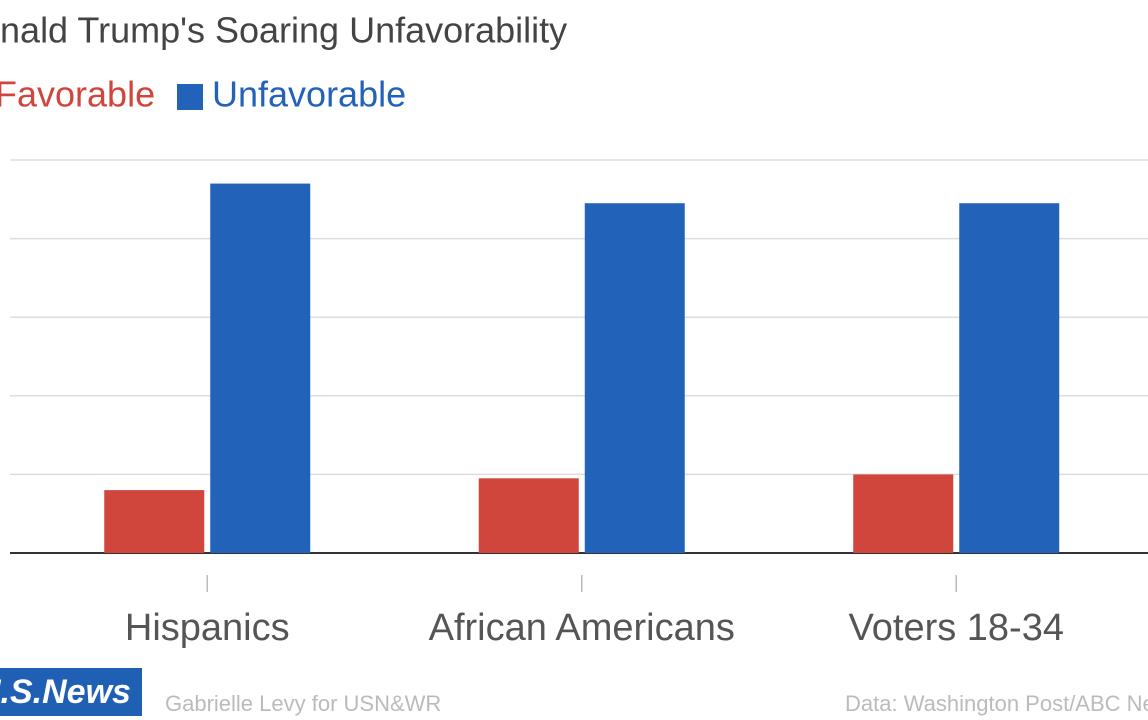 This screenshot has height=720, width=1148. I want to click on logo-box, so click(71, 692).